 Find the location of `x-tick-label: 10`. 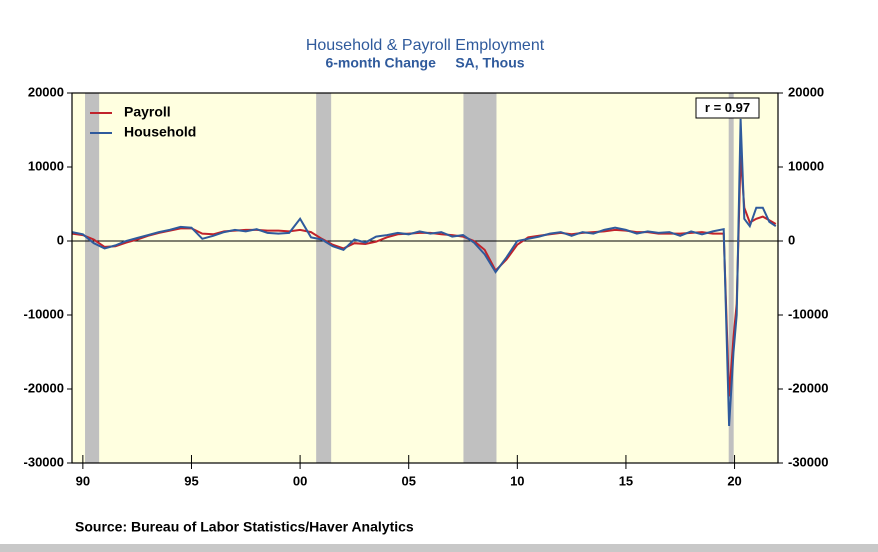

x-tick-label: 10 is located at coordinates (517, 480).